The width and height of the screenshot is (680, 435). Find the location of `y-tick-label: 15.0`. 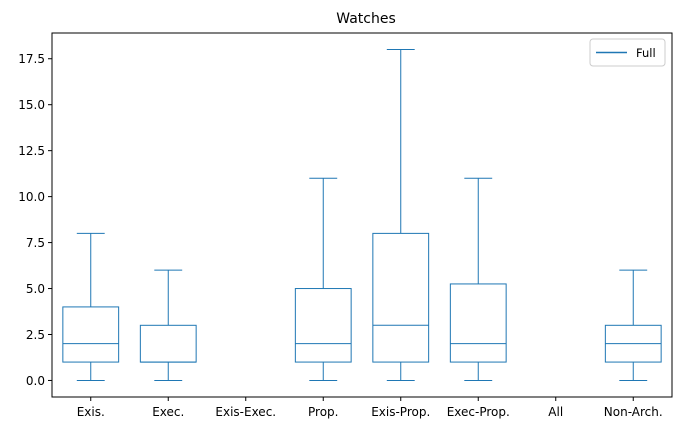

y-tick-label: 15.0 is located at coordinates (31, 105).